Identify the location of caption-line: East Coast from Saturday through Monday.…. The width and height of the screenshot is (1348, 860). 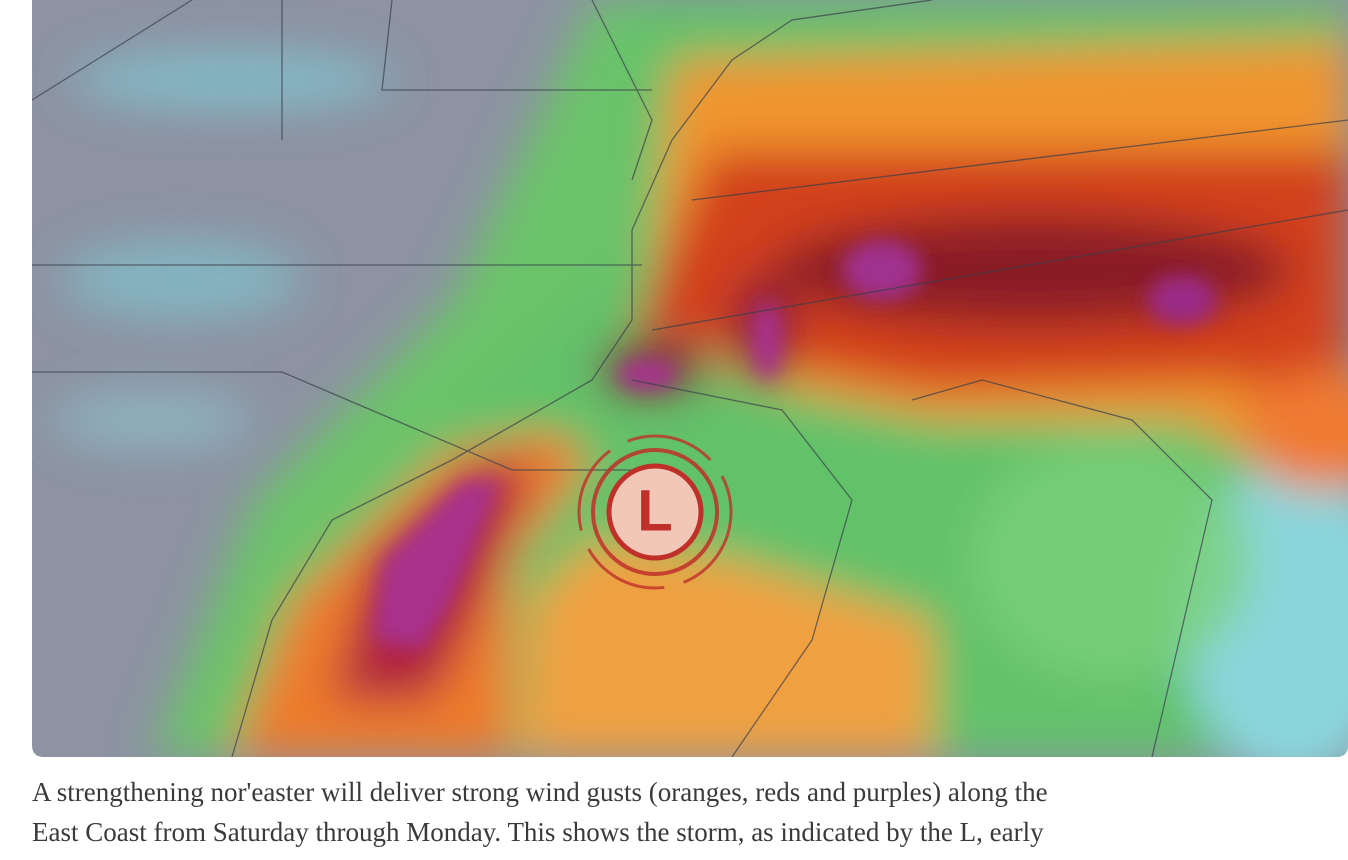
(538, 832).